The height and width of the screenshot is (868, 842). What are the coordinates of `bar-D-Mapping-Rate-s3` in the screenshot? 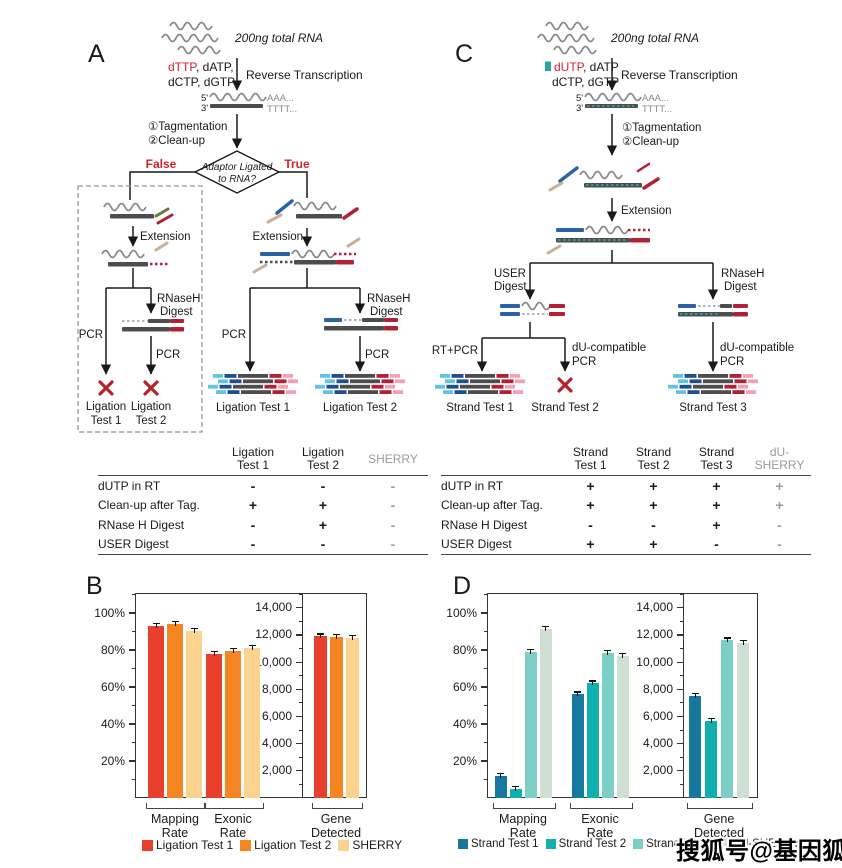 It's located at (530, 724).